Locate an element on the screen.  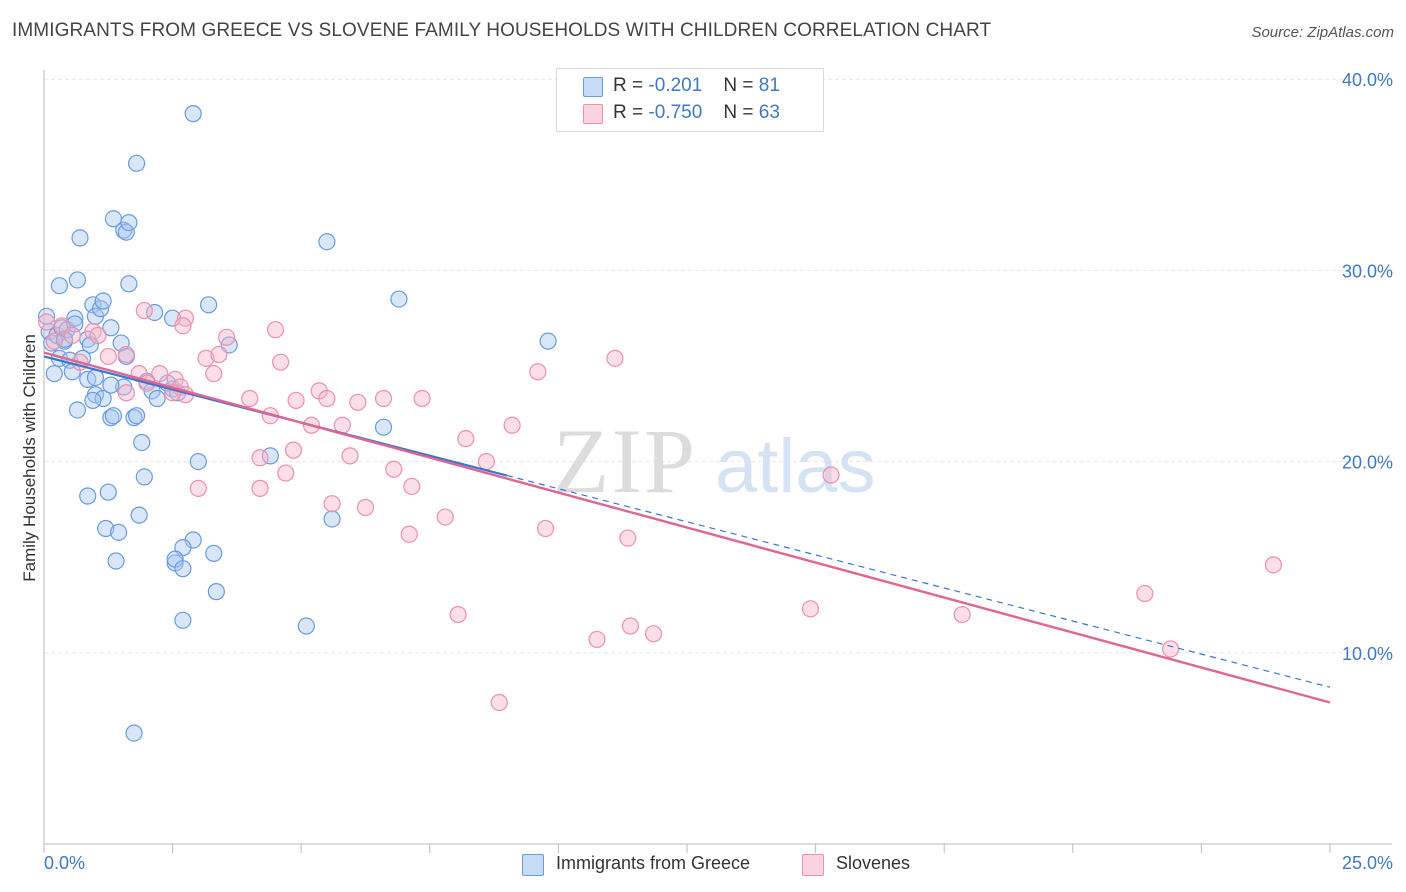
greece-r-value: -0.201 is located at coordinates (675, 85).